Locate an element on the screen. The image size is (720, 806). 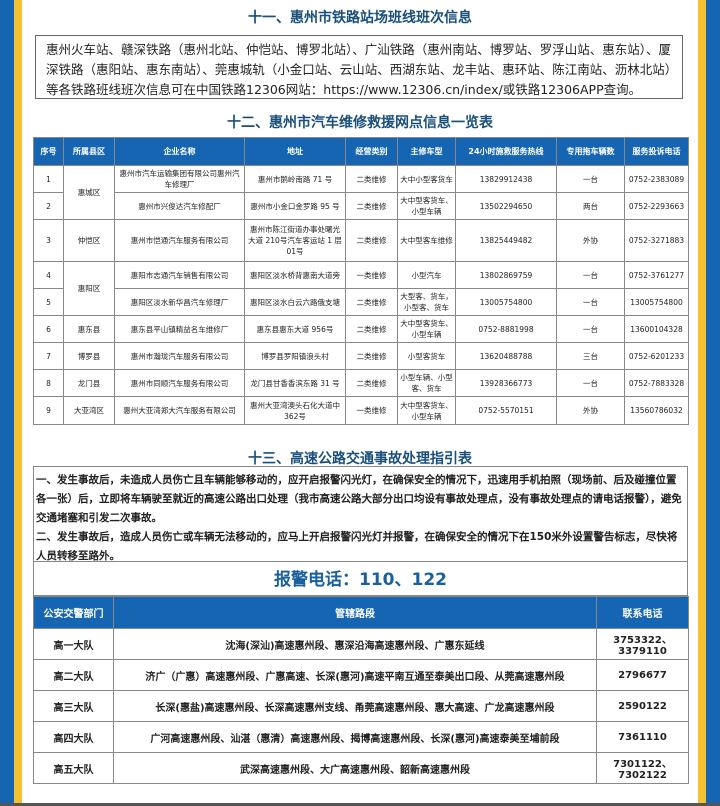
table-cell: 小型客货车 is located at coordinates (426, 356).